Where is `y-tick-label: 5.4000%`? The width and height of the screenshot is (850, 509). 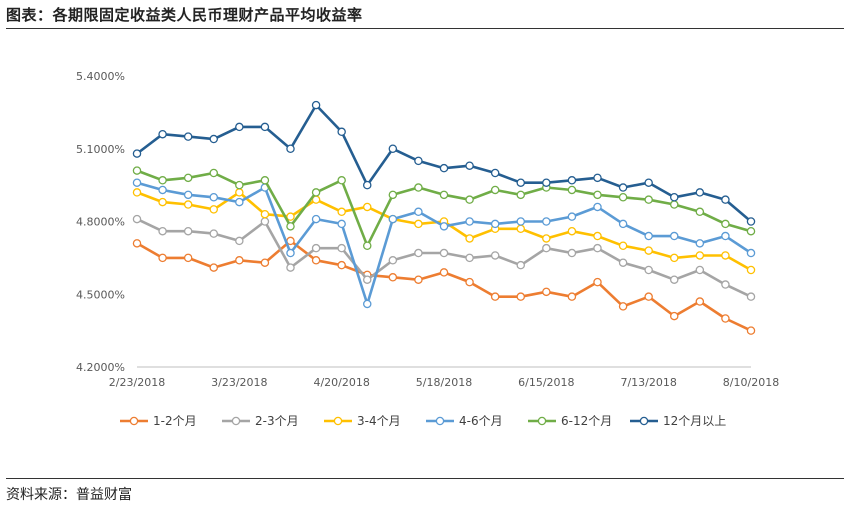
y-tick-label: 5.4000% is located at coordinates (100, 76).